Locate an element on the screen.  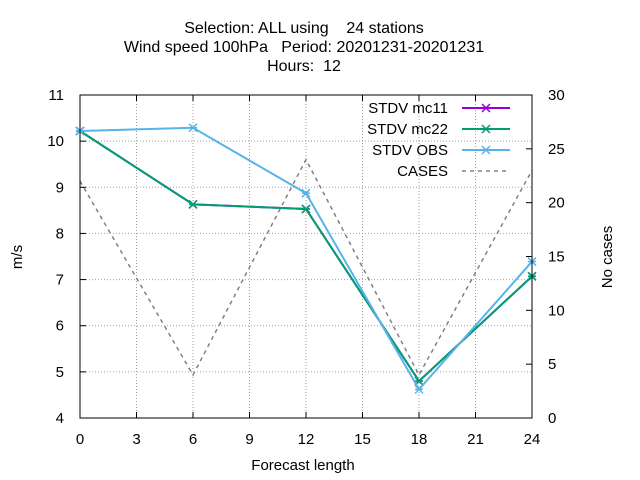
title-line-1: Selection: ALL using 24 stations is located at coordinates (304, 28).